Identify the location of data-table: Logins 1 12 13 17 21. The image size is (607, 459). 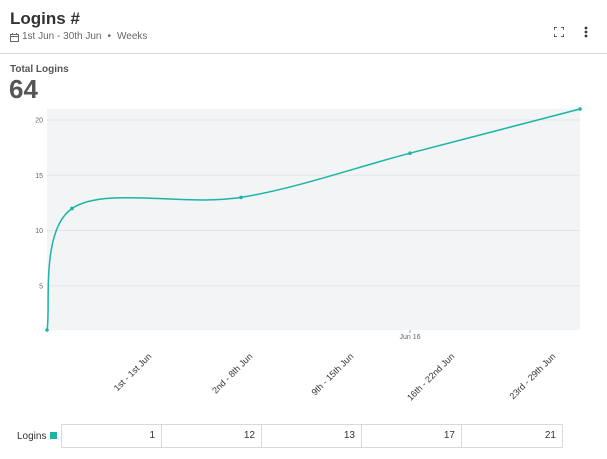
(303, 436).